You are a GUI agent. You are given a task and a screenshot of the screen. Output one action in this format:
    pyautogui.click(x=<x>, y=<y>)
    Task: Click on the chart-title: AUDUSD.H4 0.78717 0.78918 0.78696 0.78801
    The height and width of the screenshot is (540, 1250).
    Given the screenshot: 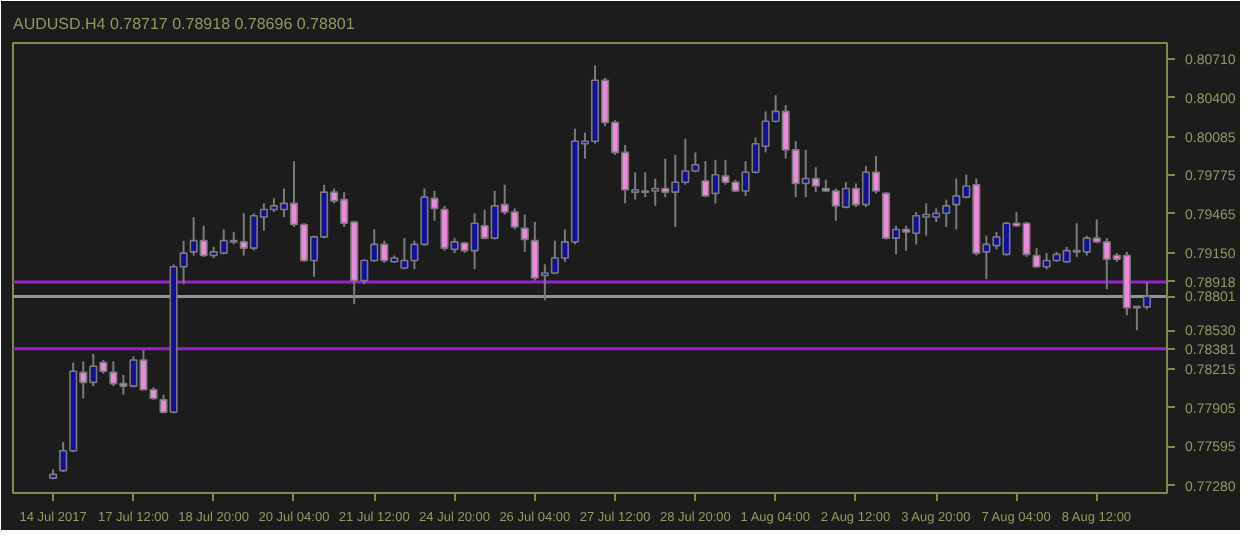 What is the action you would take?
    pyautogui.click(x=184, y=24)
    